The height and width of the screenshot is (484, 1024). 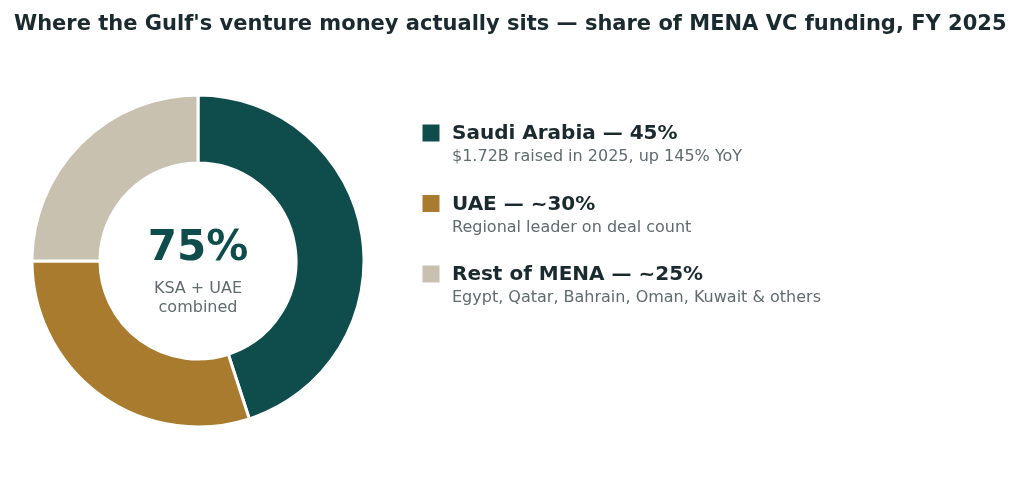 I want to click on legend-label: UAE — ~30%, so click(x=524, y=202).